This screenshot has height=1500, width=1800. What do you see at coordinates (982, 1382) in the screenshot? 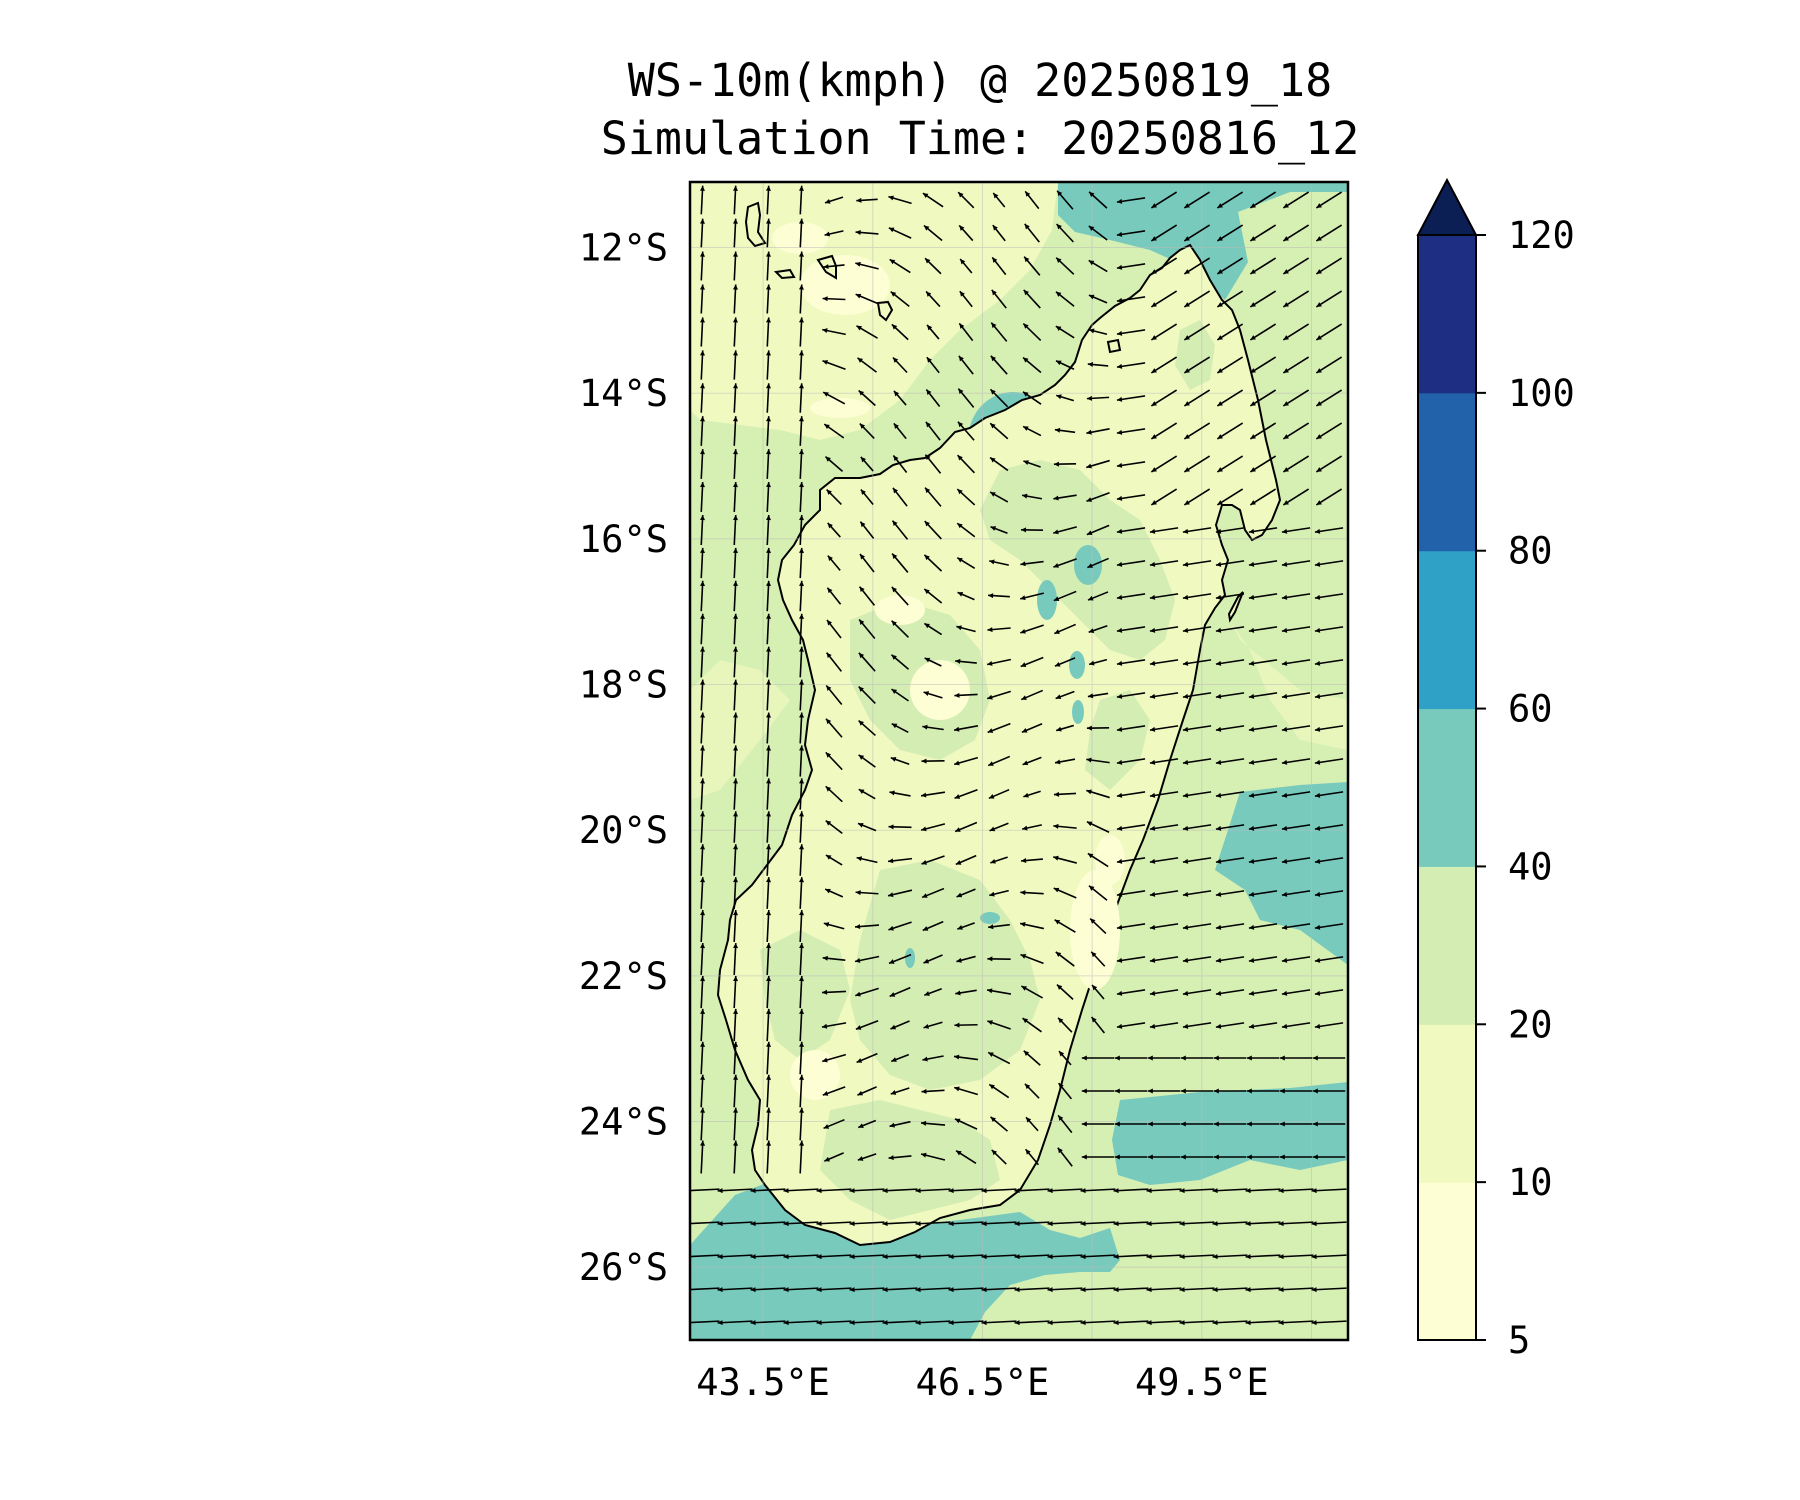
I see `longitude-axis-labels: 43.5°E 46.5°E 49.5°E` at bounding box center [982, 1382].